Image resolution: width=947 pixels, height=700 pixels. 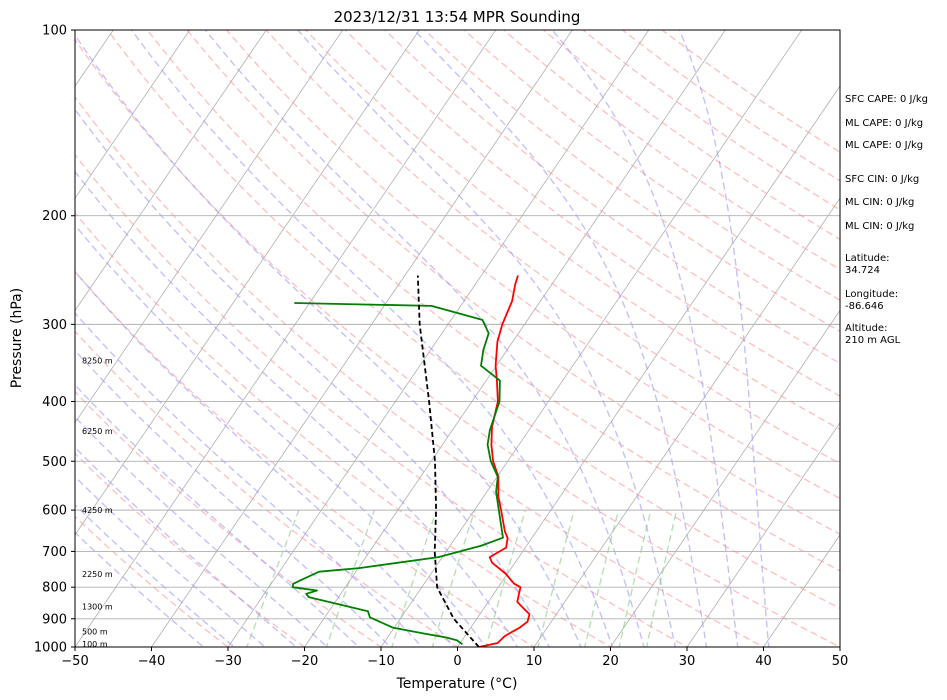 What do you see at coordinates (54, 552) in the screenshot?
I see `y-tick-label: 700` at bounding box center [54, 552].